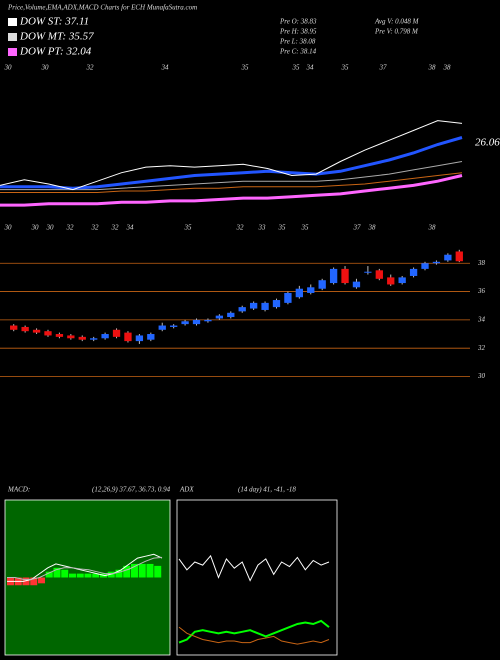 The width and height of the screenshot is (500, 660). What do you see at coordinates (487, 143) in the screenshot?
I see `annotation: 26.06` at bounding box center [487, 143].